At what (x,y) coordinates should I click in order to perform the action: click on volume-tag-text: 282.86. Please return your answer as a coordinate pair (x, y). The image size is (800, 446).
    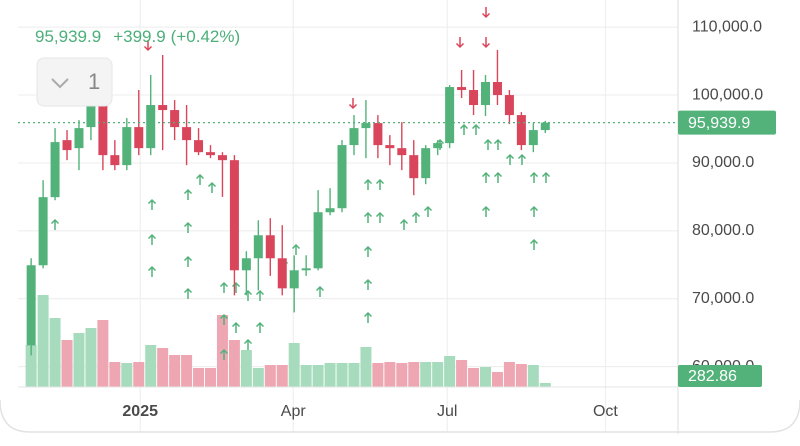
    Looking at the image, I should click on (712, 376).